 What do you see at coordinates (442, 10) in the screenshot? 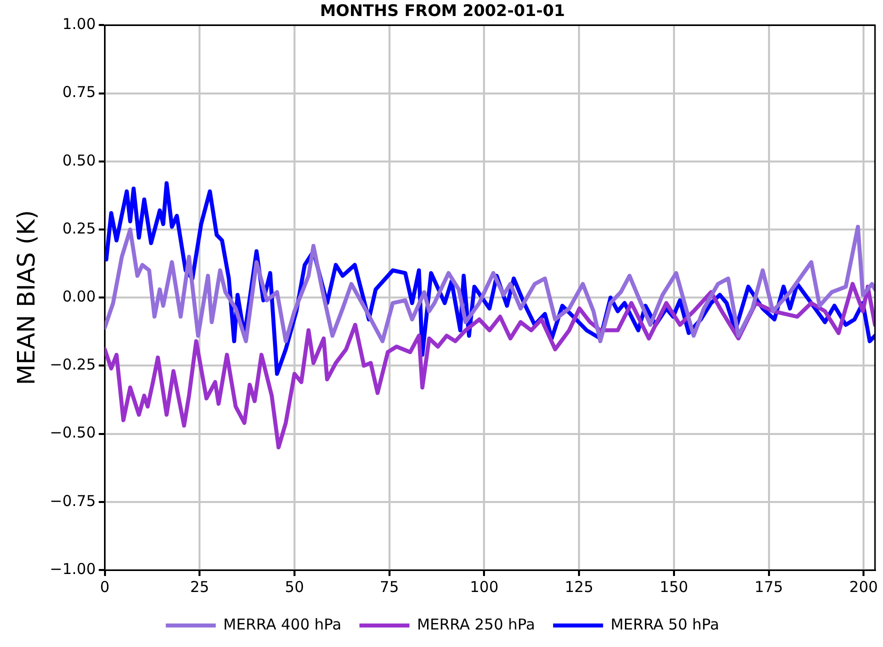
I see `chart-title: MONTHS FROM 2002-01-01` at bounding box center [442, 10].